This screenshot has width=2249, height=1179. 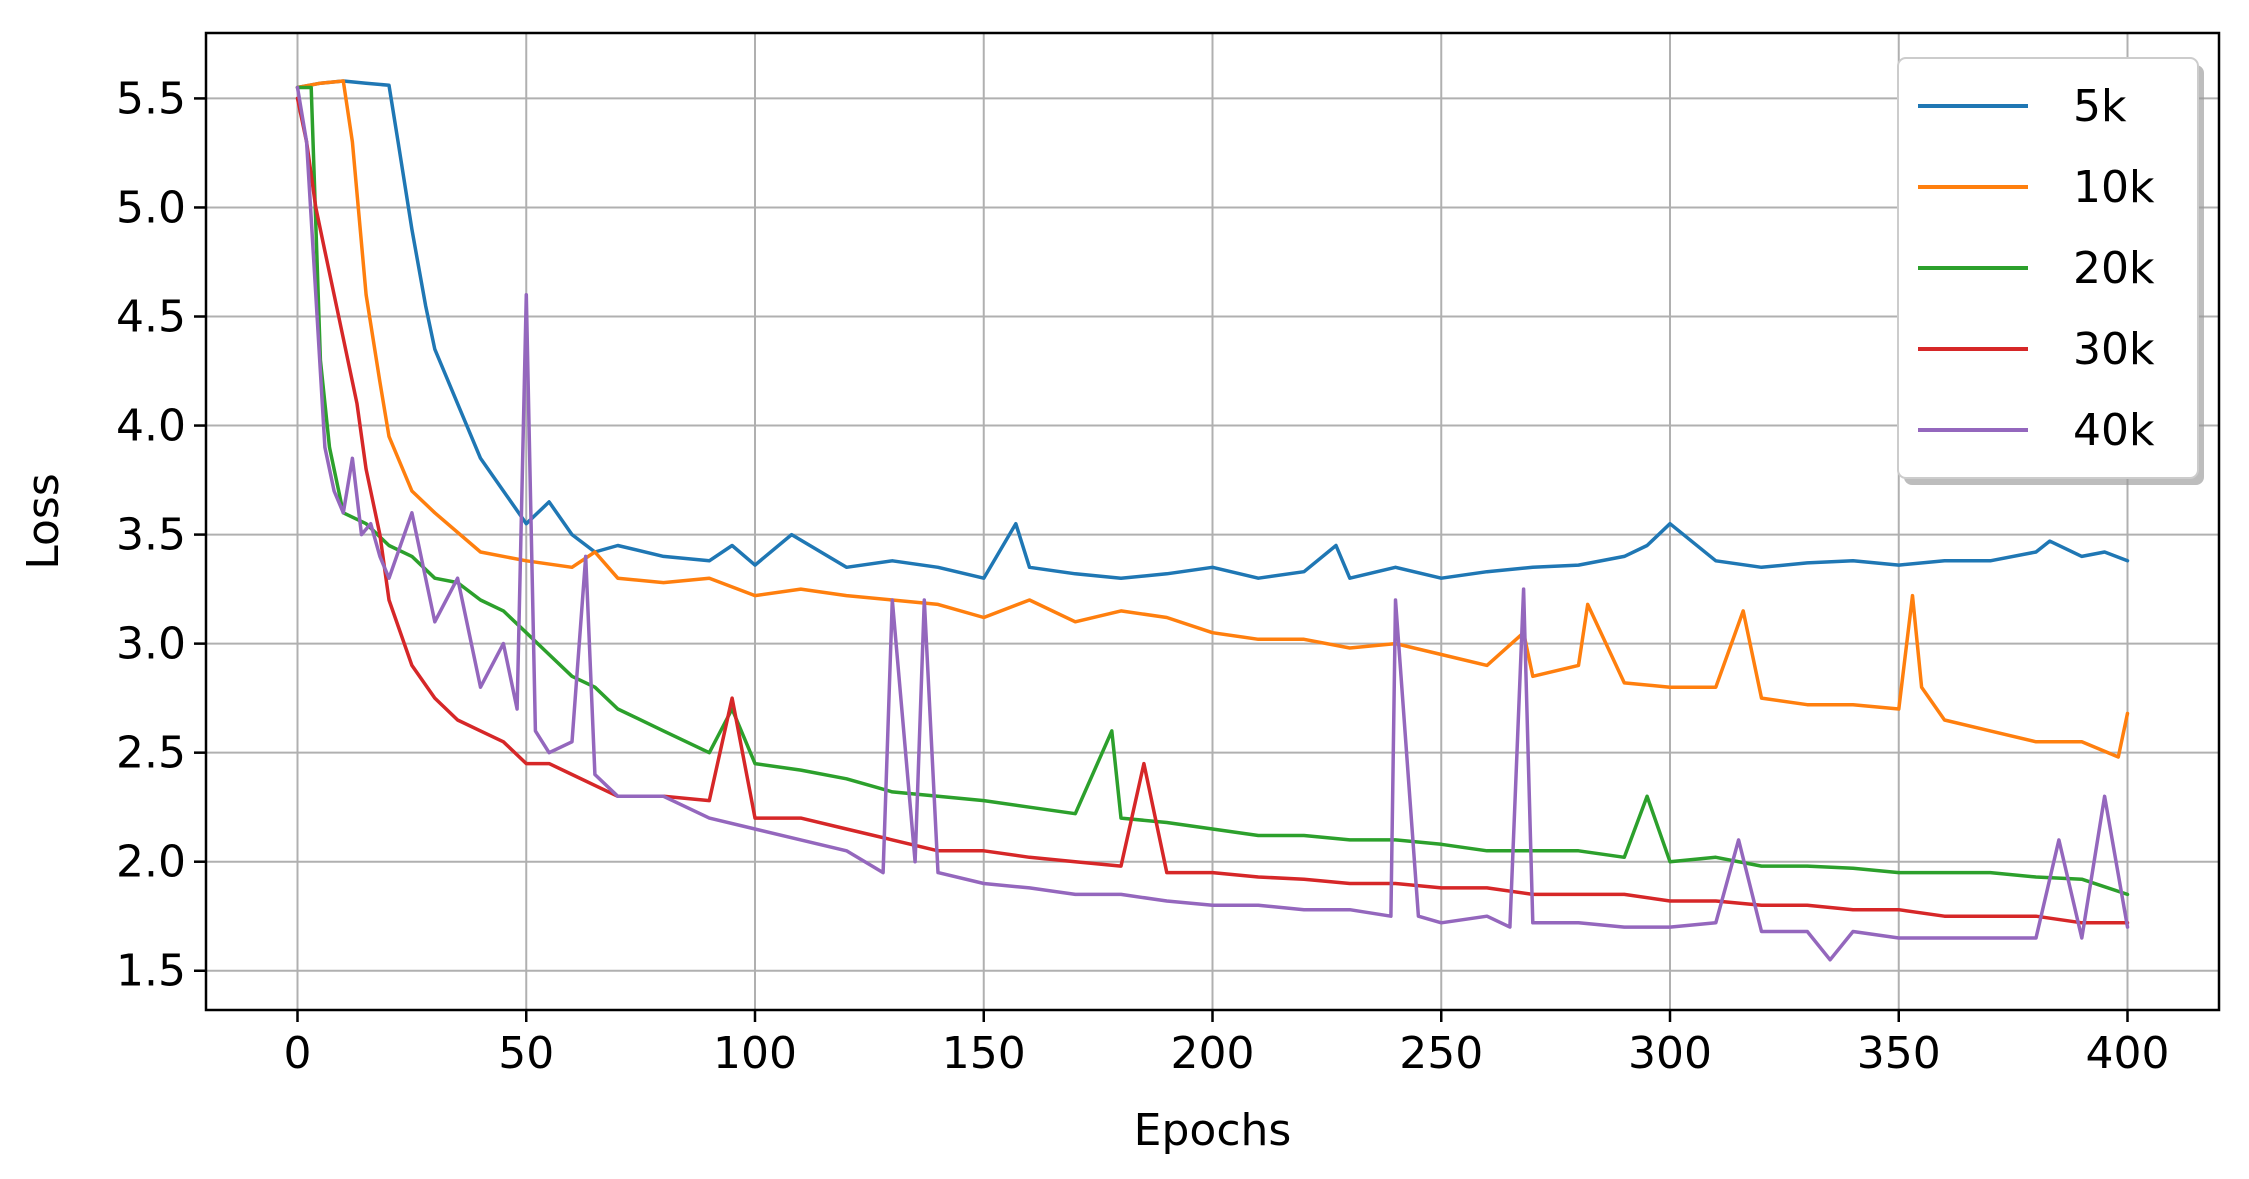 What do you see at coordinates (151, 98) in the screenshot?
I see `y-tick-label: 5.5` at bounding box center [151, 98].